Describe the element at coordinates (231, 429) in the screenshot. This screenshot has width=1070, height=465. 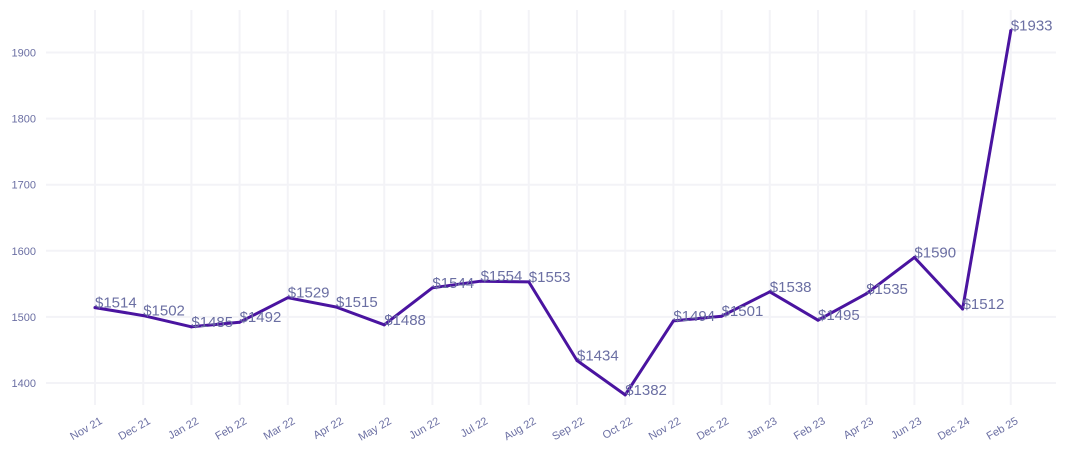
I see `x-tick-label: Feb 22` at that location.